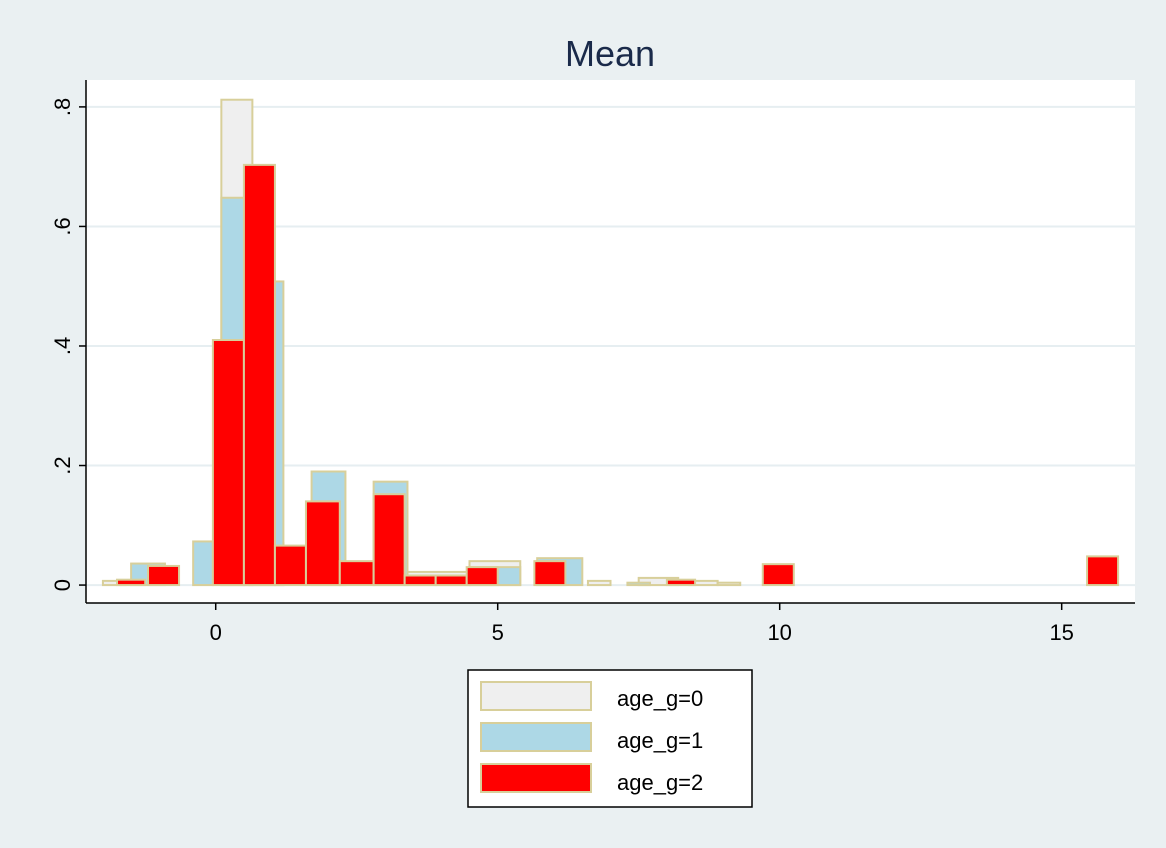  What do you see at coordinates (498, 632) in the screenshot?
I see `x-tick-label: 5` at bounding box center [498, 632].